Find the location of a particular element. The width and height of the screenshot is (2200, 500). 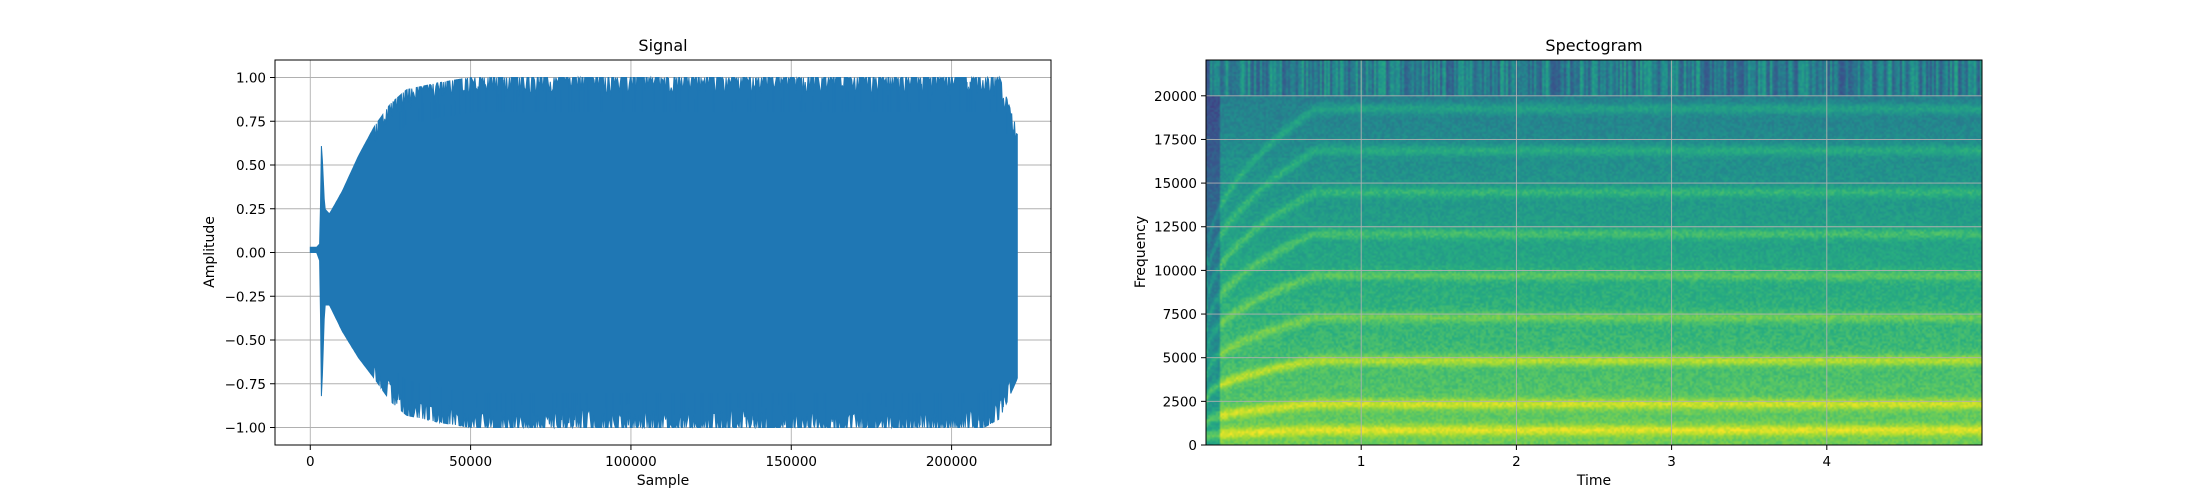

spectrogram-y-tick-label: 20000 is located at coordinates (1175, 97).